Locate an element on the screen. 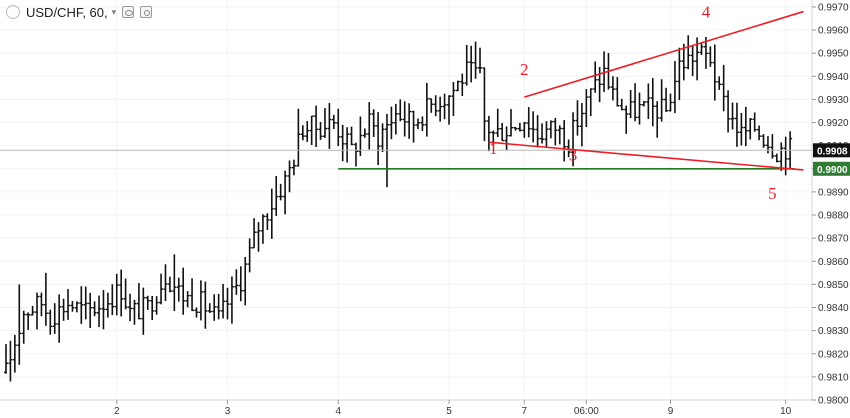 Image resolution: width=850 pixels, height=418 pixels. visibility-icon is located at coordinates (128, 12).